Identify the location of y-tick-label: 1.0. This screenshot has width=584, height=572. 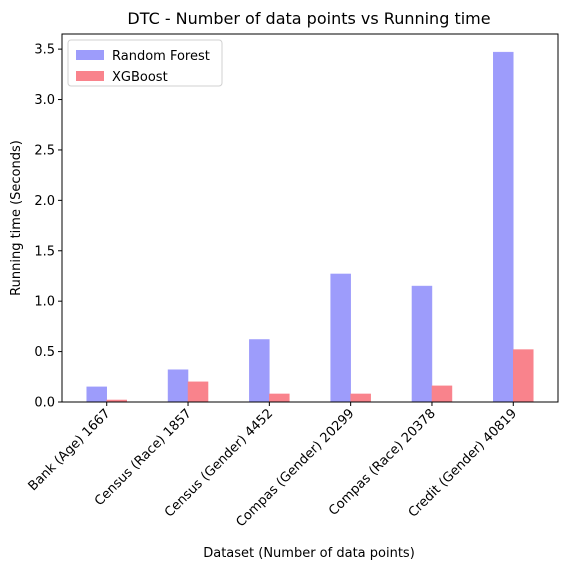
(44, 302).